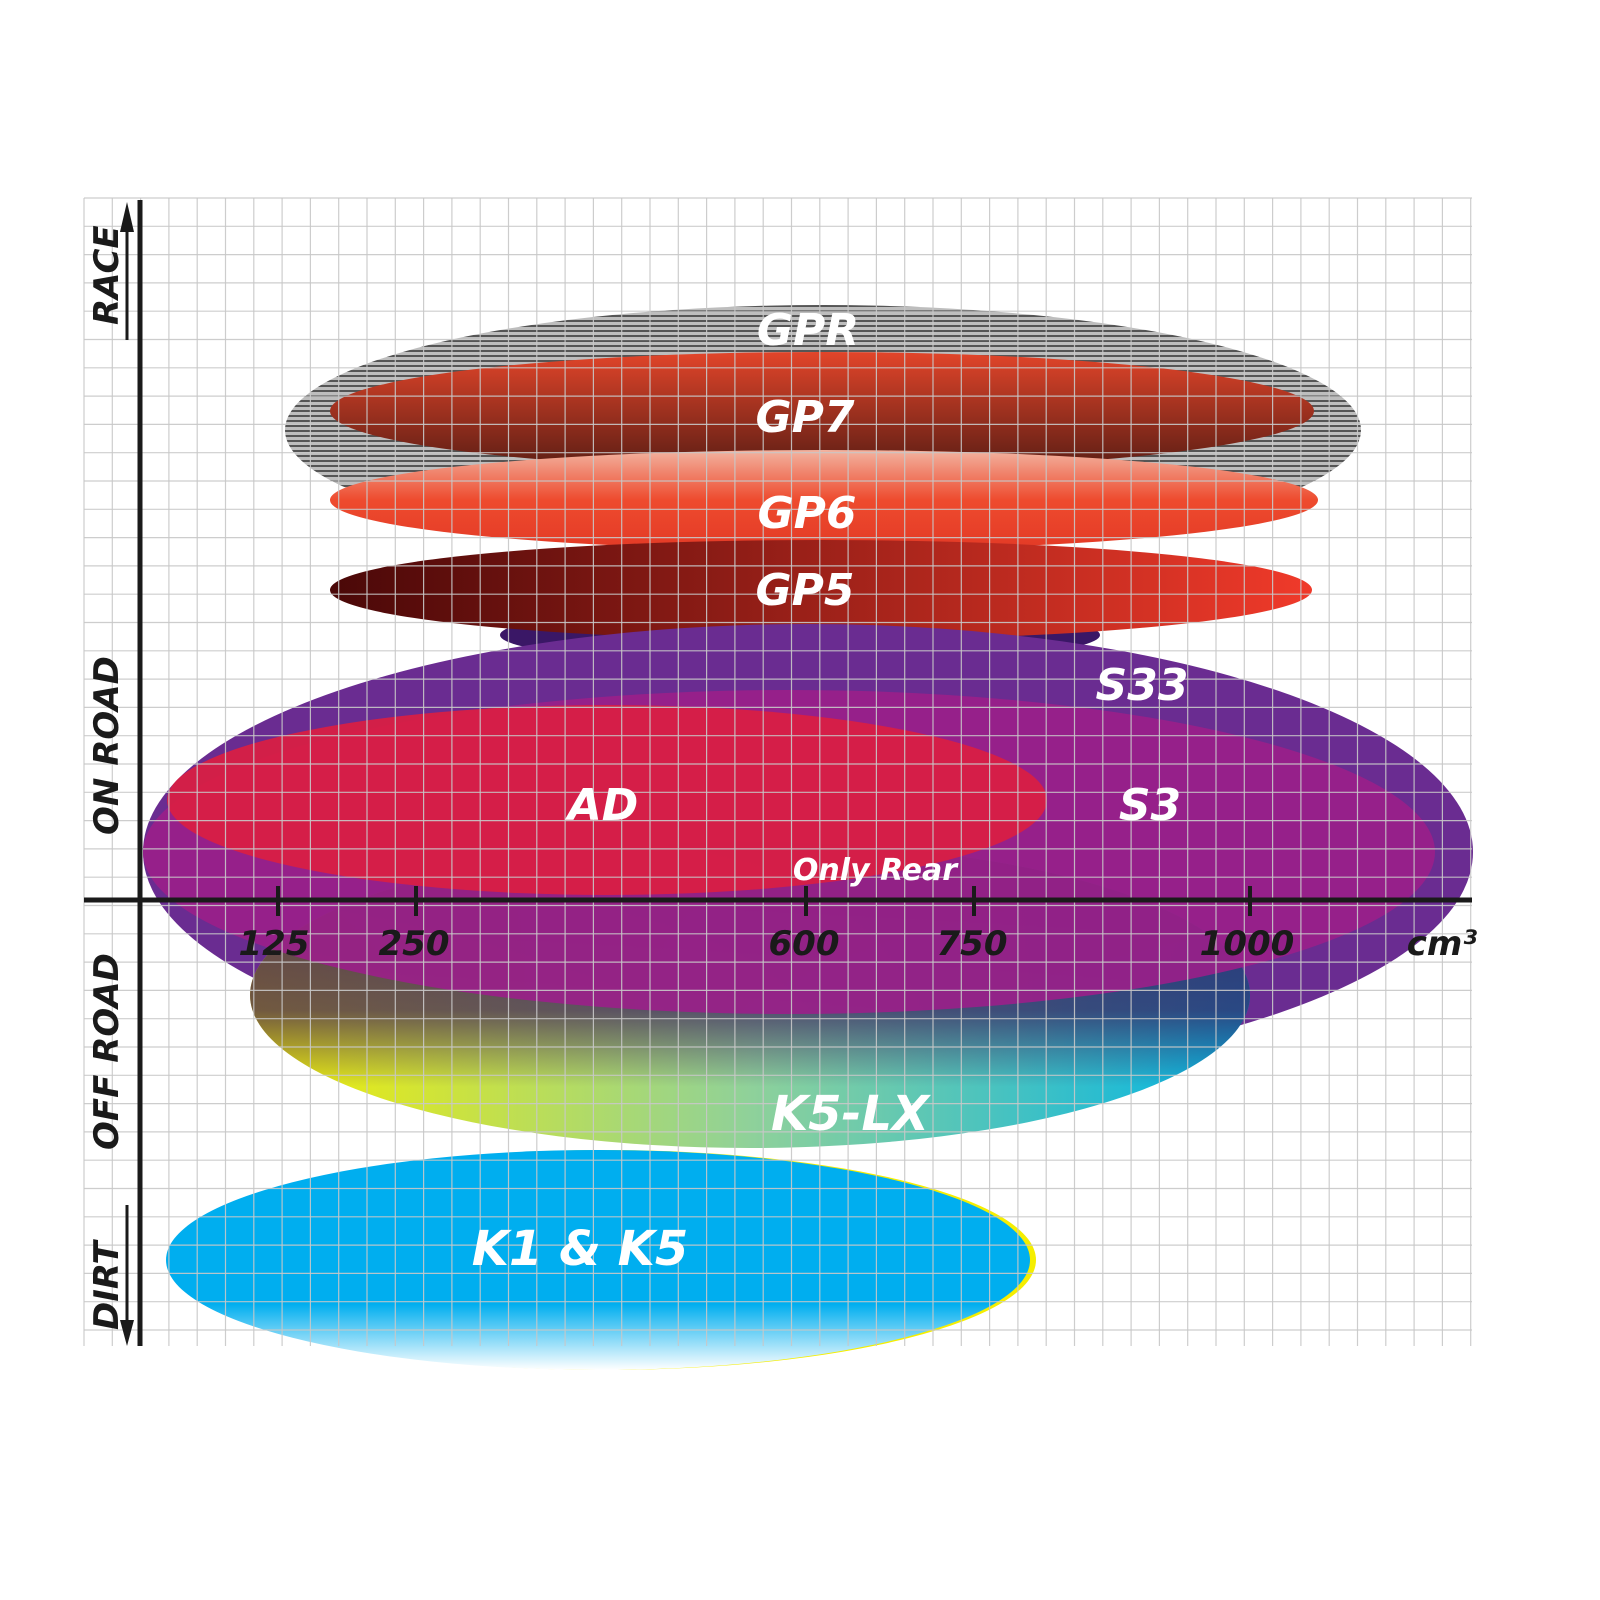 The height and width of the screenshot is (1600, 1600). What do you see at coordinates (127, 217) in the screenshot?
I see `race-arrowhead` at bounding box center [127, 217].